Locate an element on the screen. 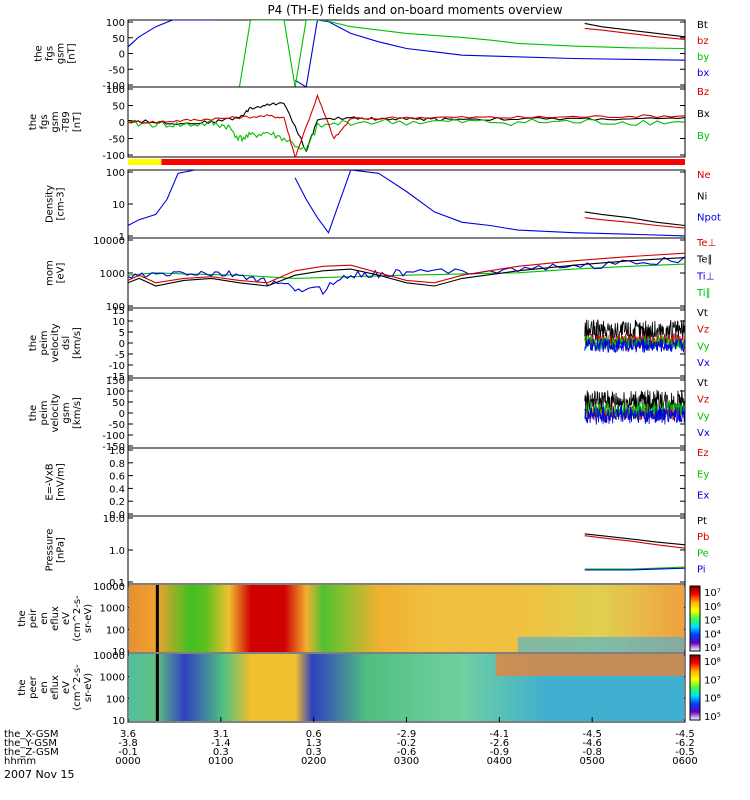 The image size is (750, 800). legend-bx: bx is located at coordinates (703, 73).